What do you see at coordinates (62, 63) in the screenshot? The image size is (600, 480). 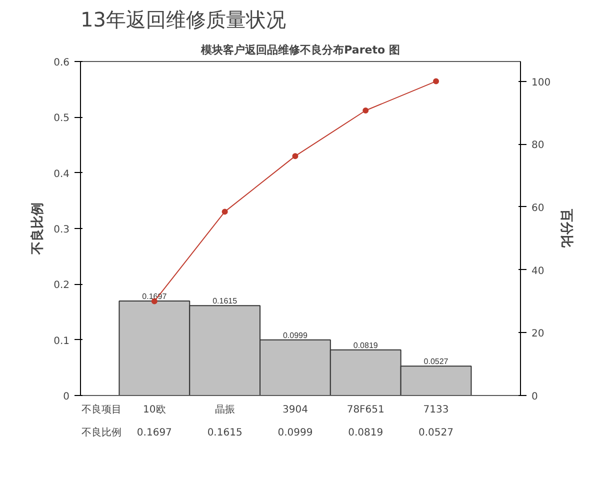 I see `y-tick-label: 0.6` at bounding box center [62, 63].